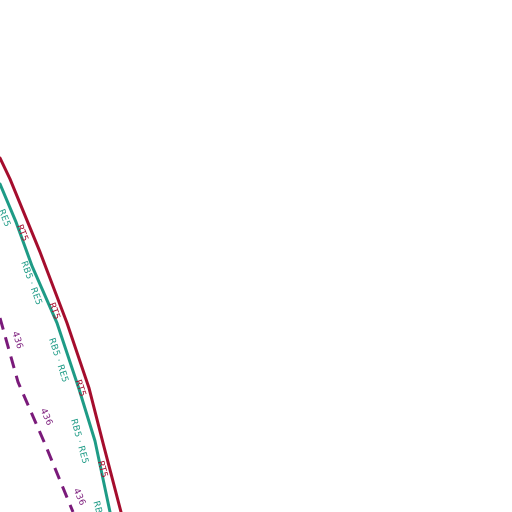 This screenshot has width=512, height=512. I want to click on route-label-rb5-re5: RE5, so click(6, 218).